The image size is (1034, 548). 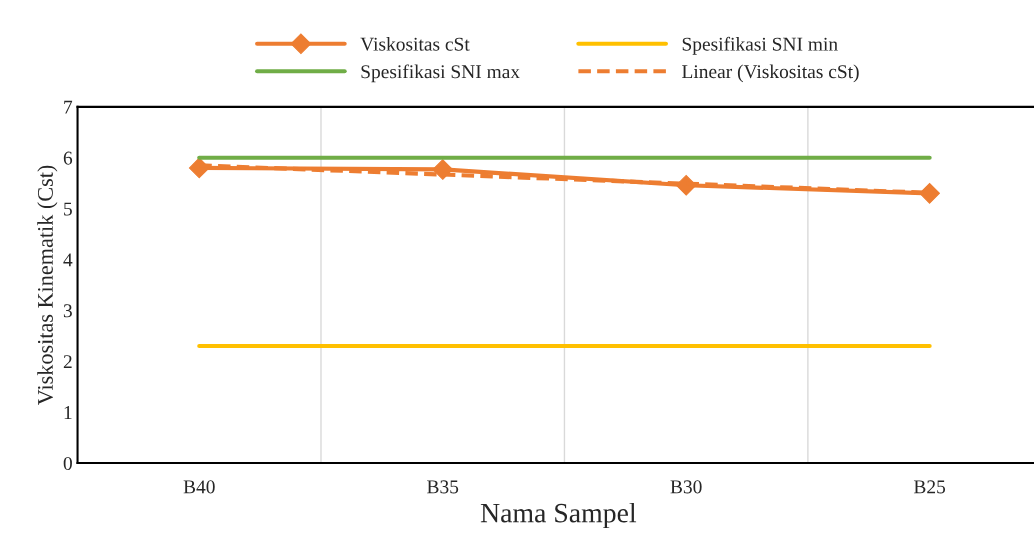 I want to click on y-tick-label: 4, so click(x=68, y=260).